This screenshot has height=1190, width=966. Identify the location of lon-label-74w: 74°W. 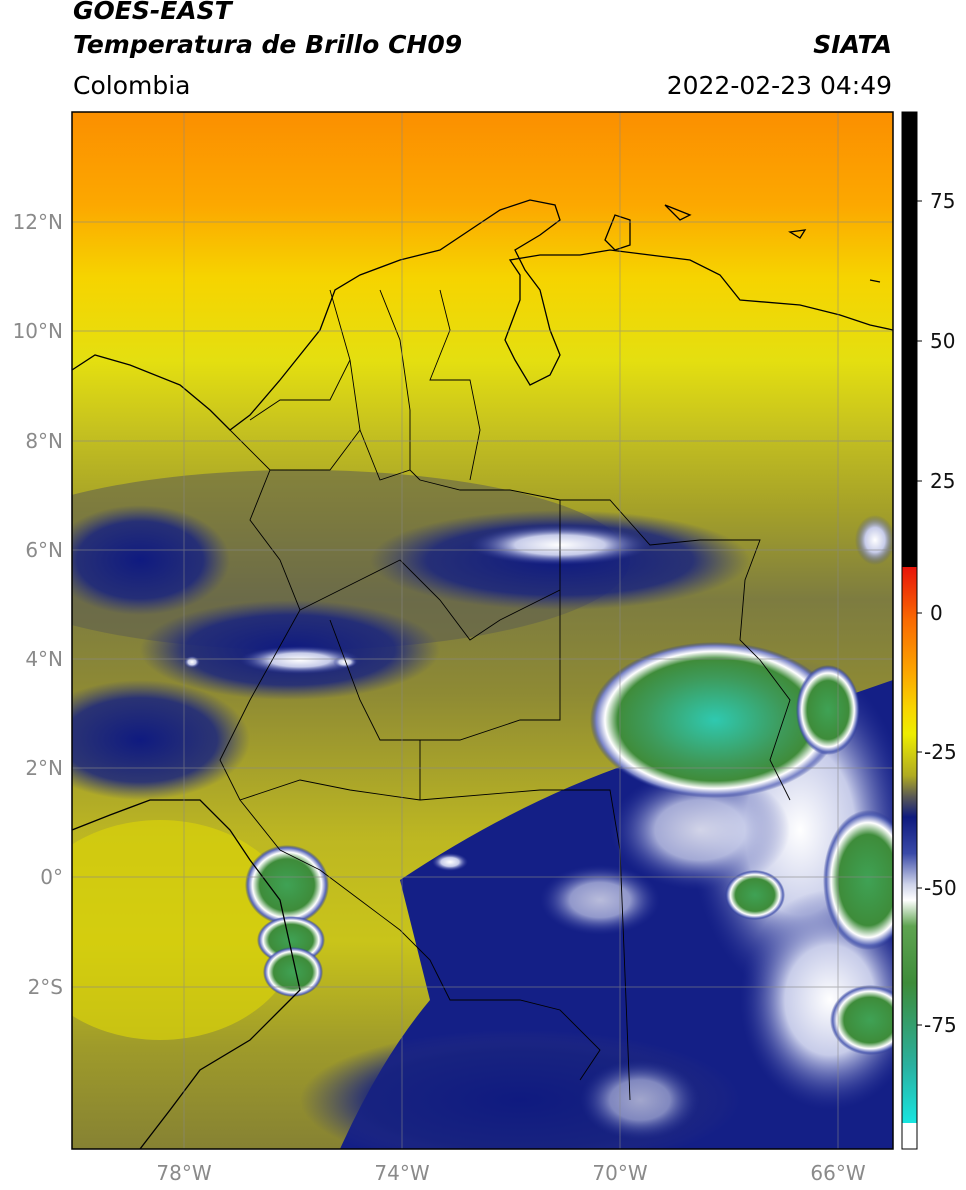
(401, 1173).